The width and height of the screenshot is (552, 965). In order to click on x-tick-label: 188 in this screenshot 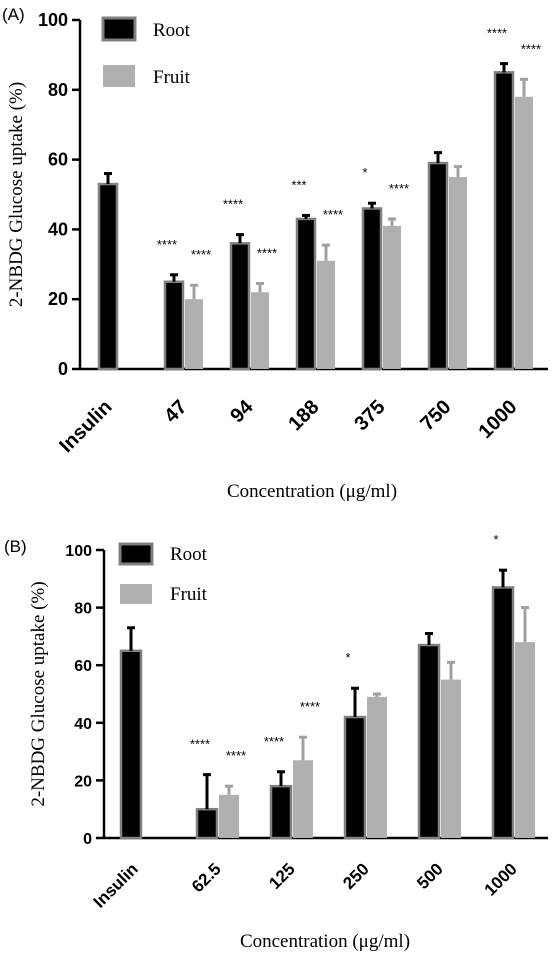, I will do `click(303, 415)`.